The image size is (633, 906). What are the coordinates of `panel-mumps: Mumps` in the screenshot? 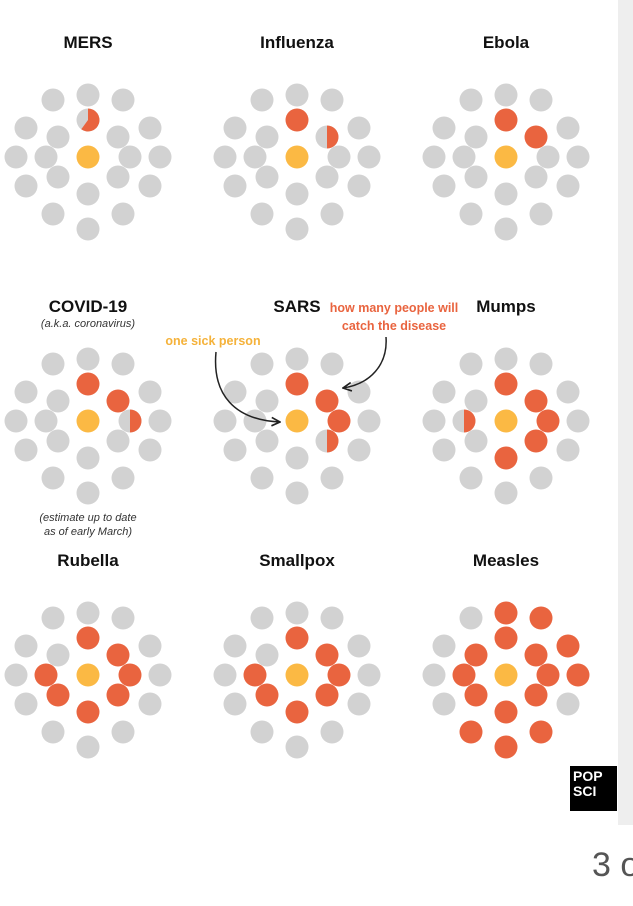 It's located at (506, 401).